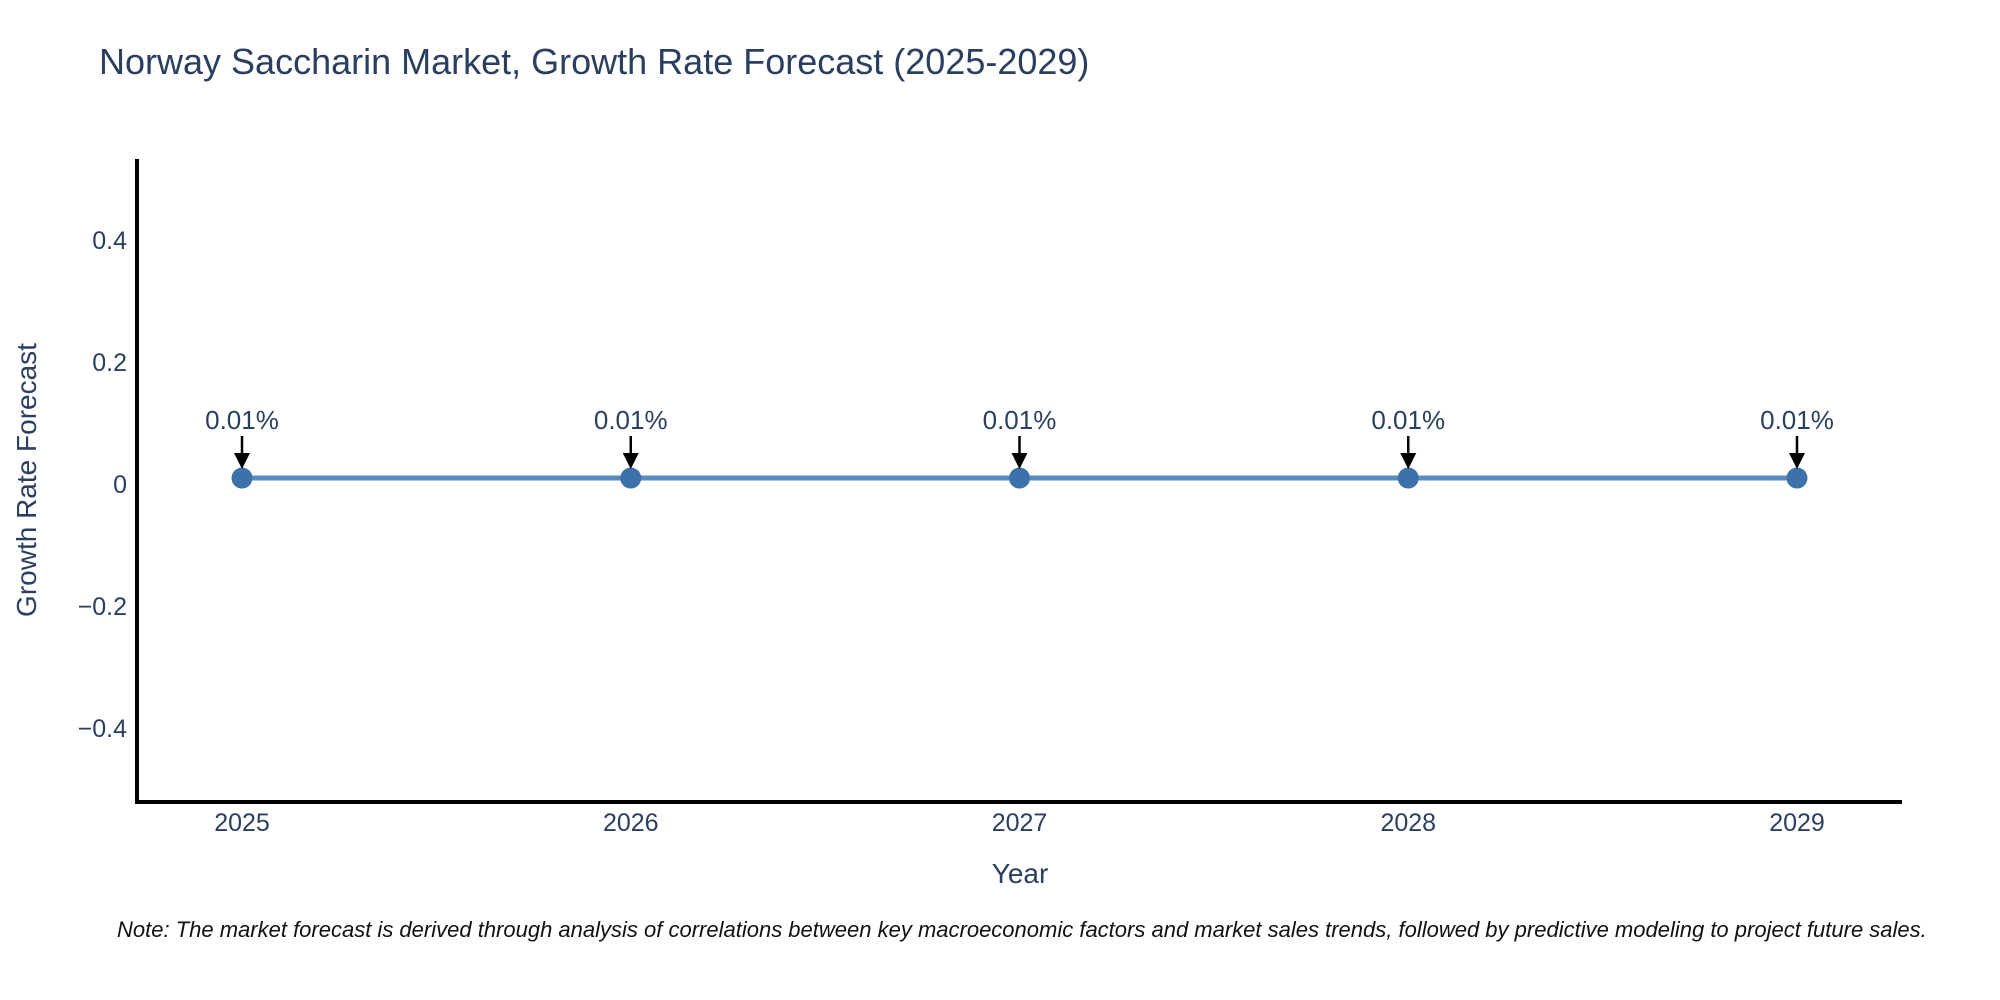 The width and height of the screenshot is (2000, 1000). I want to click on y-tick-label: 0, so click(120, 485).